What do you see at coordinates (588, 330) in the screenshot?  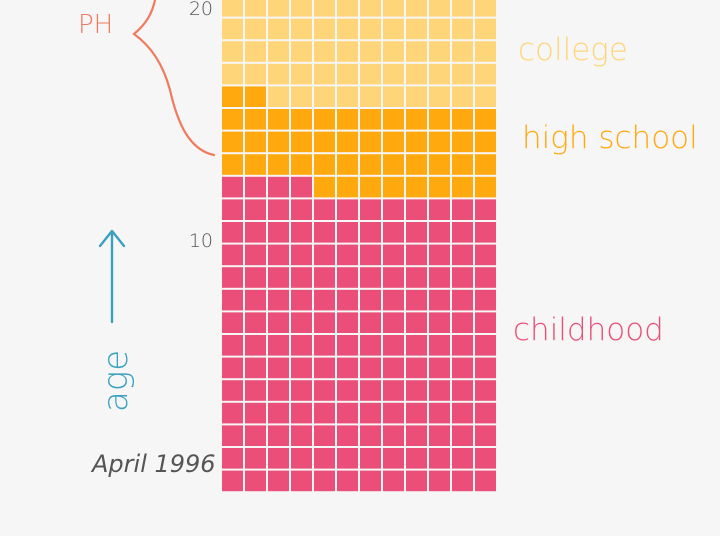 I see `childhood-label: childhood` at bounding box center [588, 330].